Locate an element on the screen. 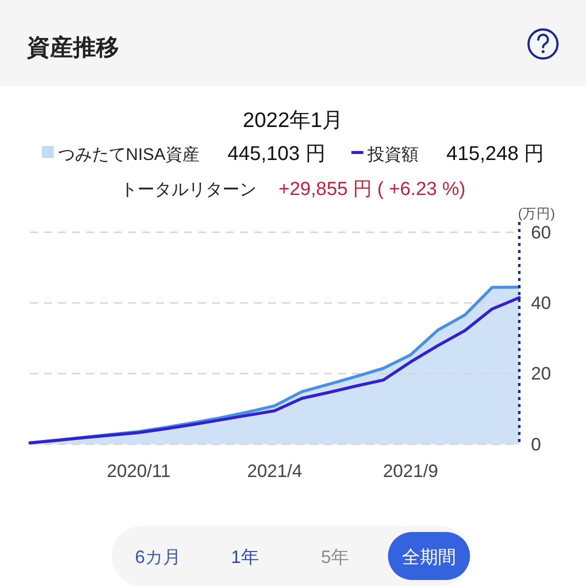  legend-label: つみたてNISA資産 is located at coordinates (129, 154).